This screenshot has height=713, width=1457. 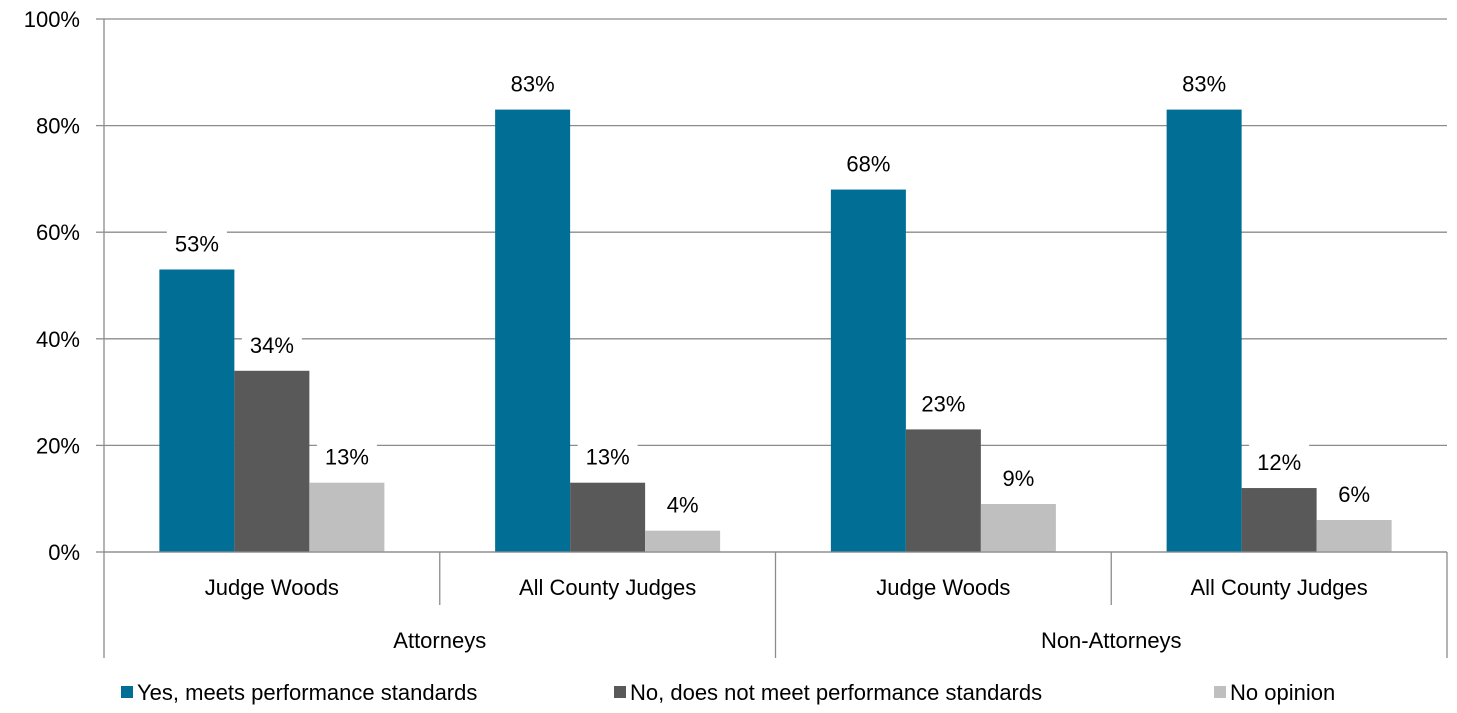 I want to click on data-label: 6%, so click(x=1354, y=494).